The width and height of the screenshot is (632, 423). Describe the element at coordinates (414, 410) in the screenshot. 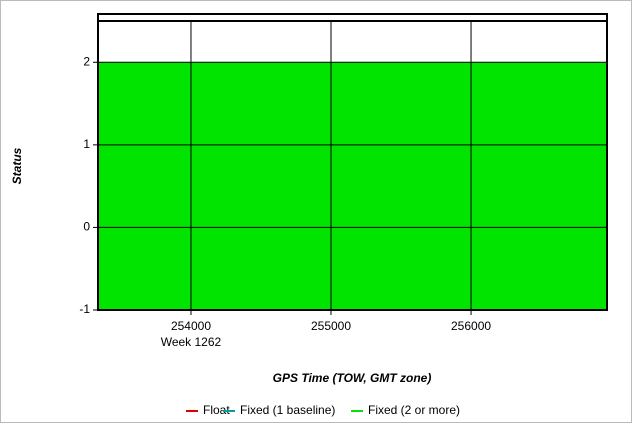

I see `legend-label: Fixed (2 or more)` at that location.